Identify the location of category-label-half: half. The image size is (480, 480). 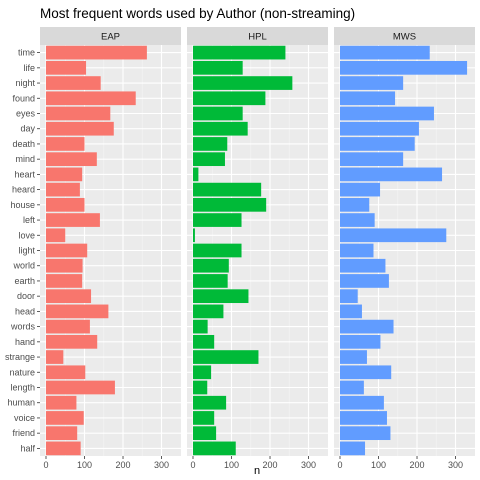
(27, 448).